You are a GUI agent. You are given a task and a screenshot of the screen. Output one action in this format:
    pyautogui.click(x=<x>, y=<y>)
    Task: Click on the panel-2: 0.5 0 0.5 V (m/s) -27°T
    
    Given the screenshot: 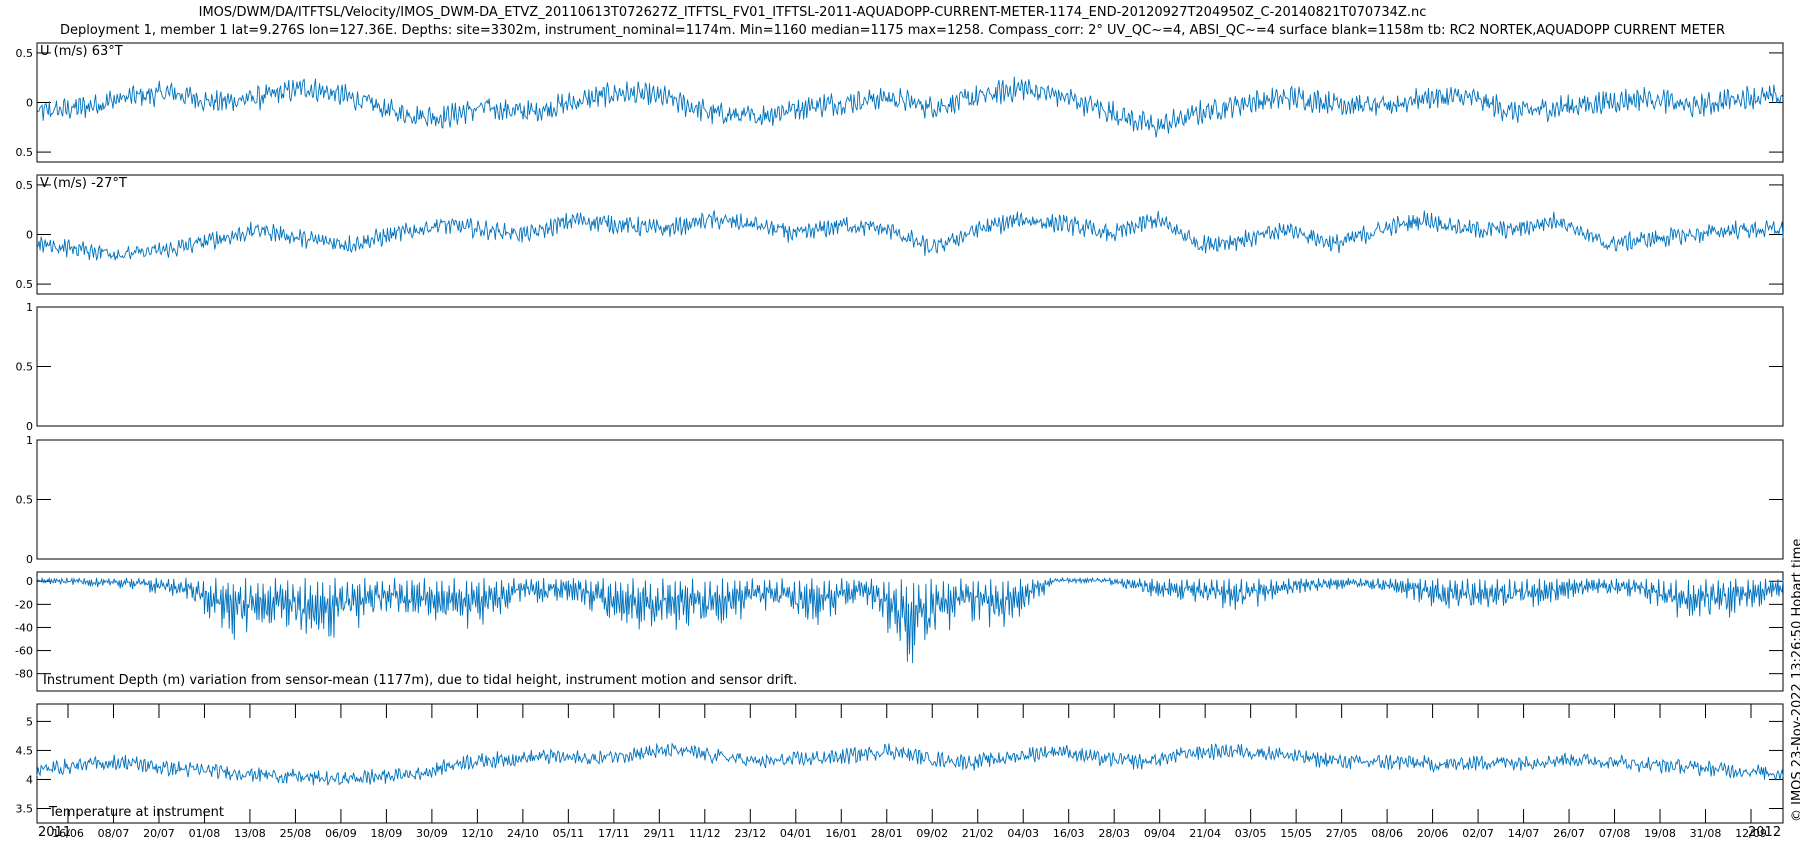 What is the action you would take?
    pyautogui.click(x=900, y=234)
    